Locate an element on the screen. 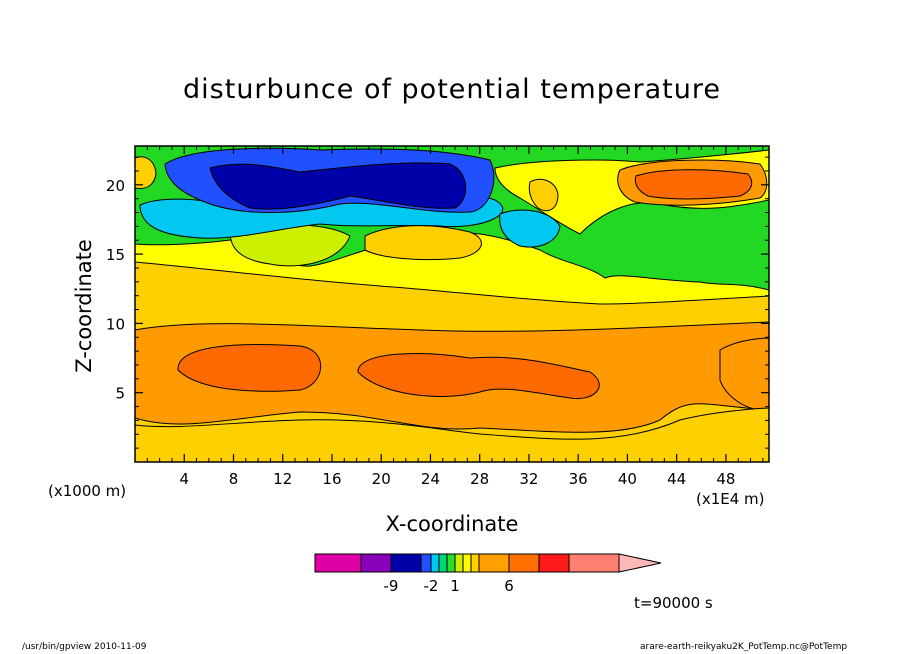  x-tick-label: 16 is located at coordinates (331, 479).